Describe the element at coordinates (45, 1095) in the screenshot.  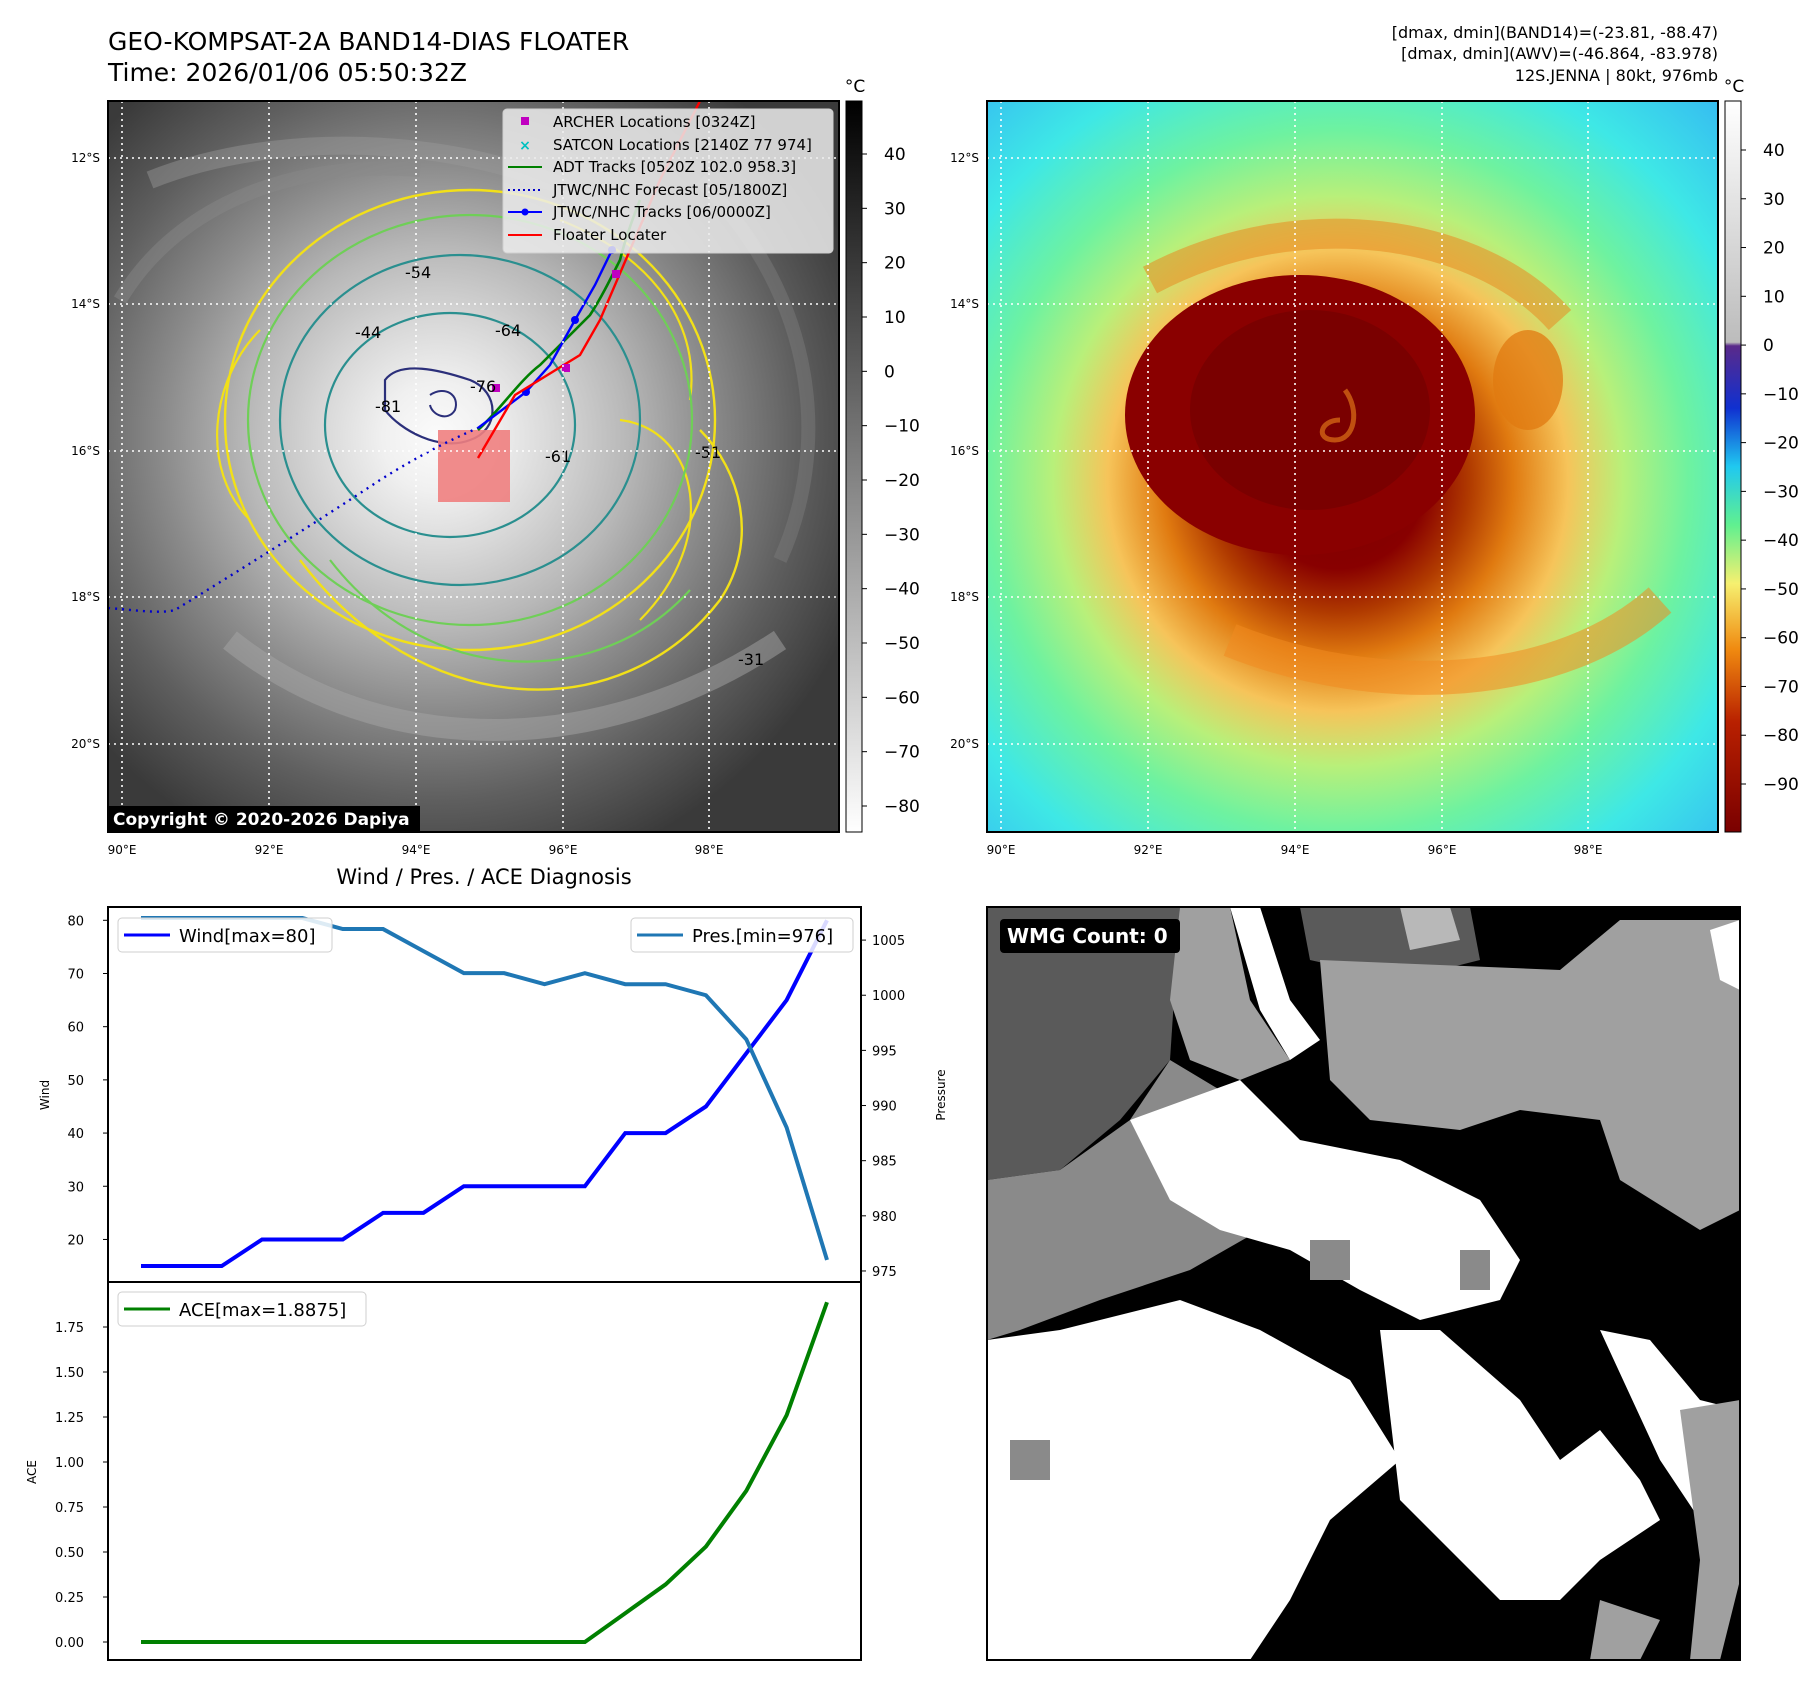
I see `wind-axis-label: Wind` at that location.